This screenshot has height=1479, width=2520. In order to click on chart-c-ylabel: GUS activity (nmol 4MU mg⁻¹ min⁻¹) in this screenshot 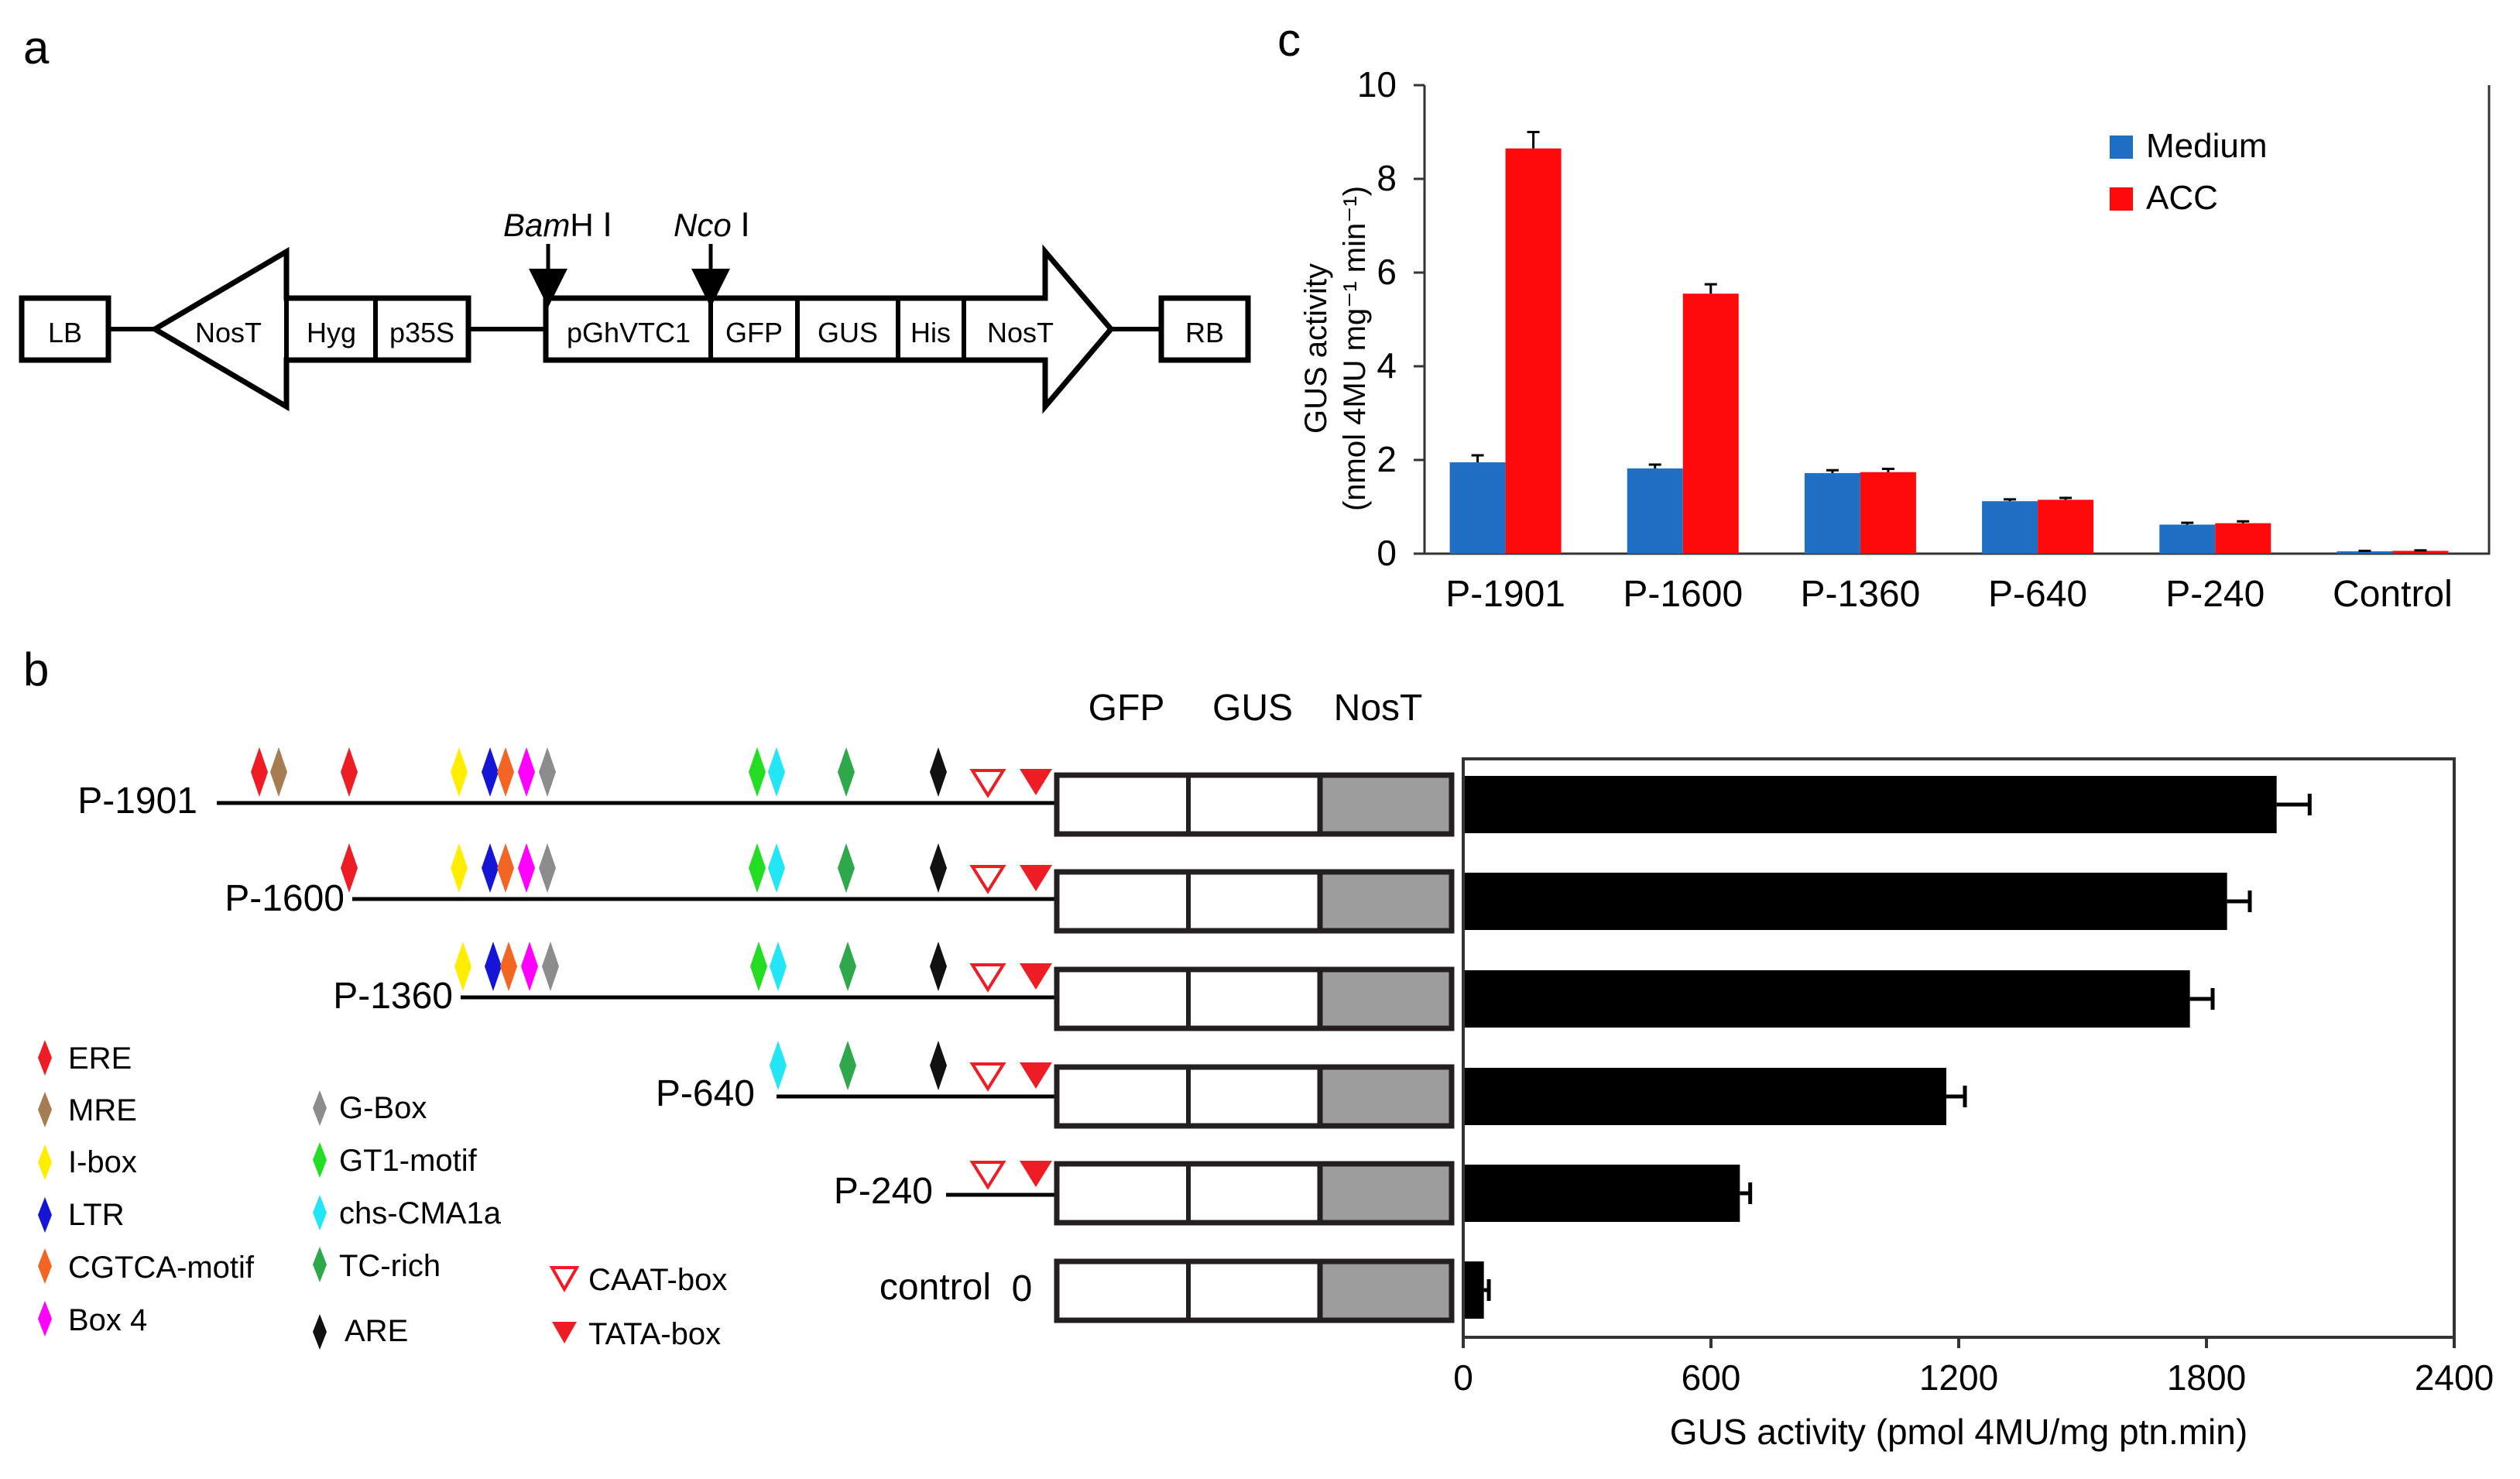, I will do `click(1335, 348)`.